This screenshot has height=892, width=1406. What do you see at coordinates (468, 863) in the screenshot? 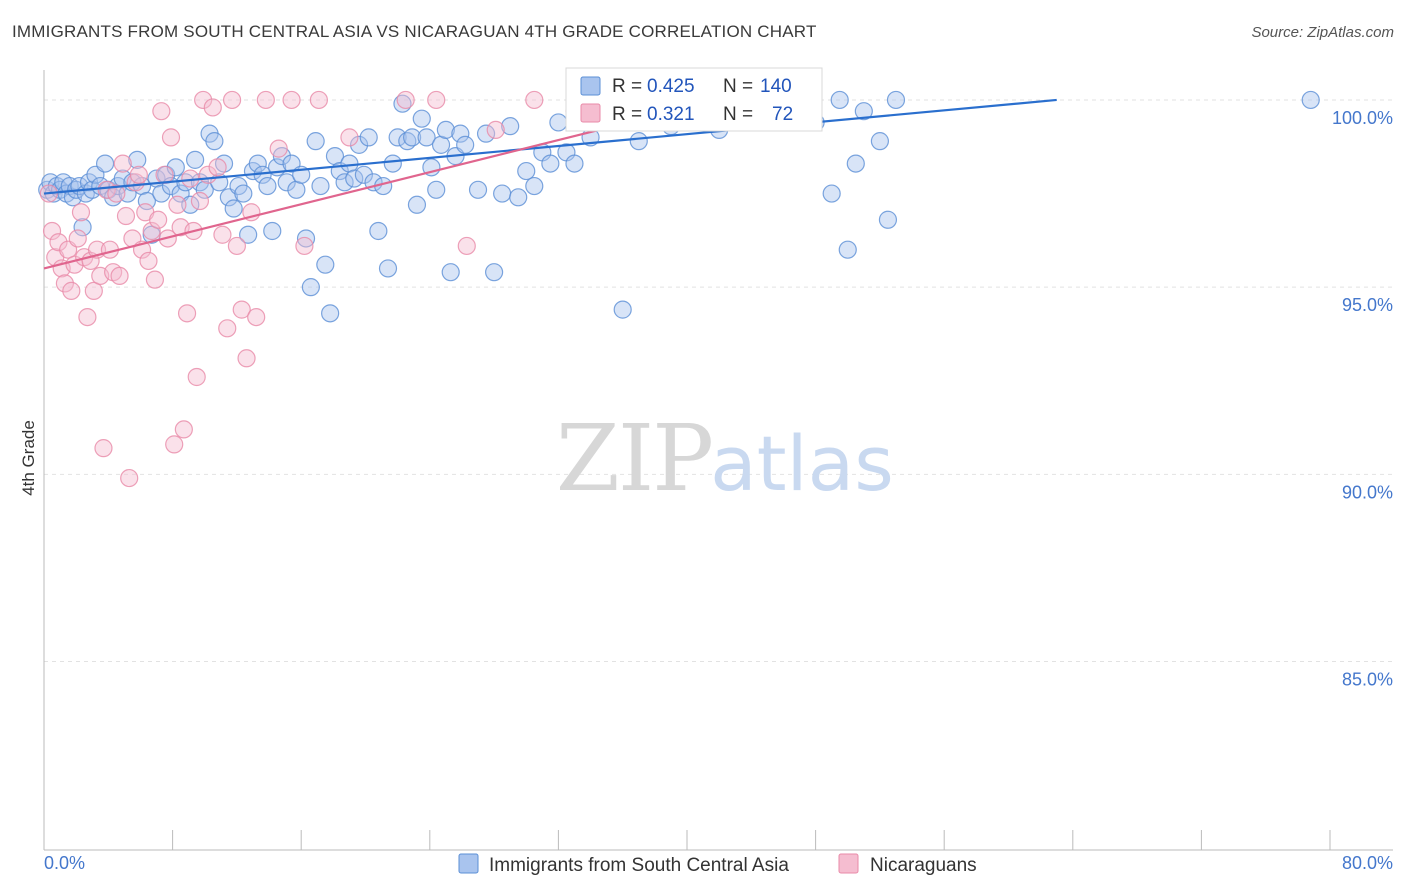
I see `bottom-legend-swatch-blue` at bounding box center [468, 863].